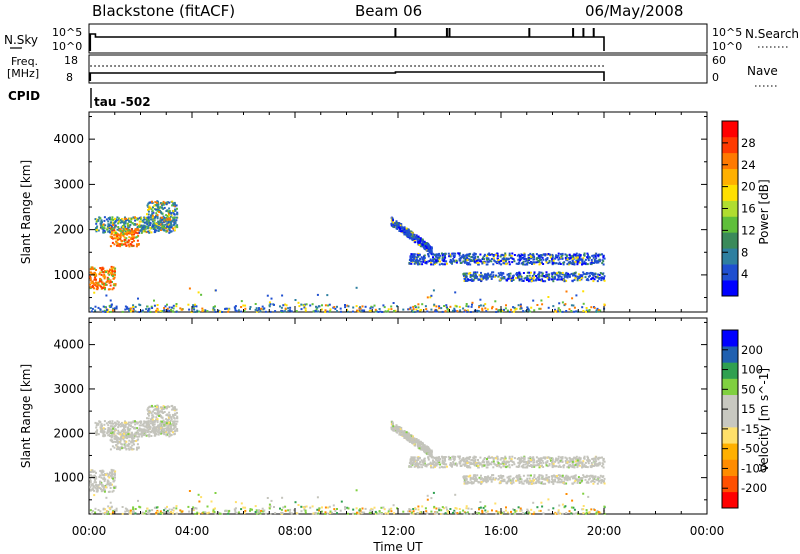 The image size is (800, 554). I want to click on noise-left-tick-top: 10^5, so click(67, 32).